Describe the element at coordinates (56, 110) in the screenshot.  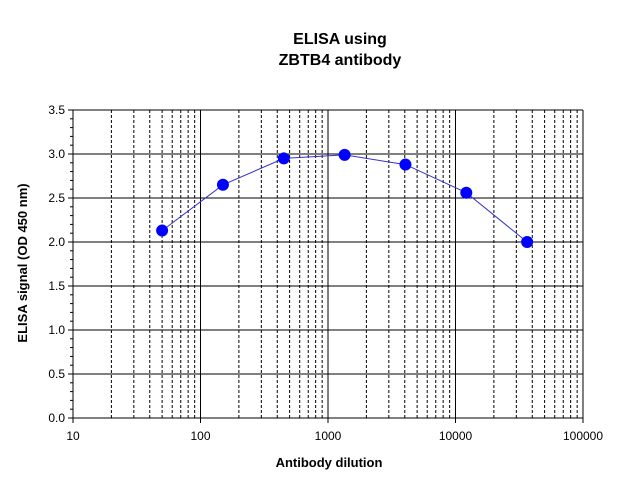
I see `y-tick-label: 3.5` at that location.